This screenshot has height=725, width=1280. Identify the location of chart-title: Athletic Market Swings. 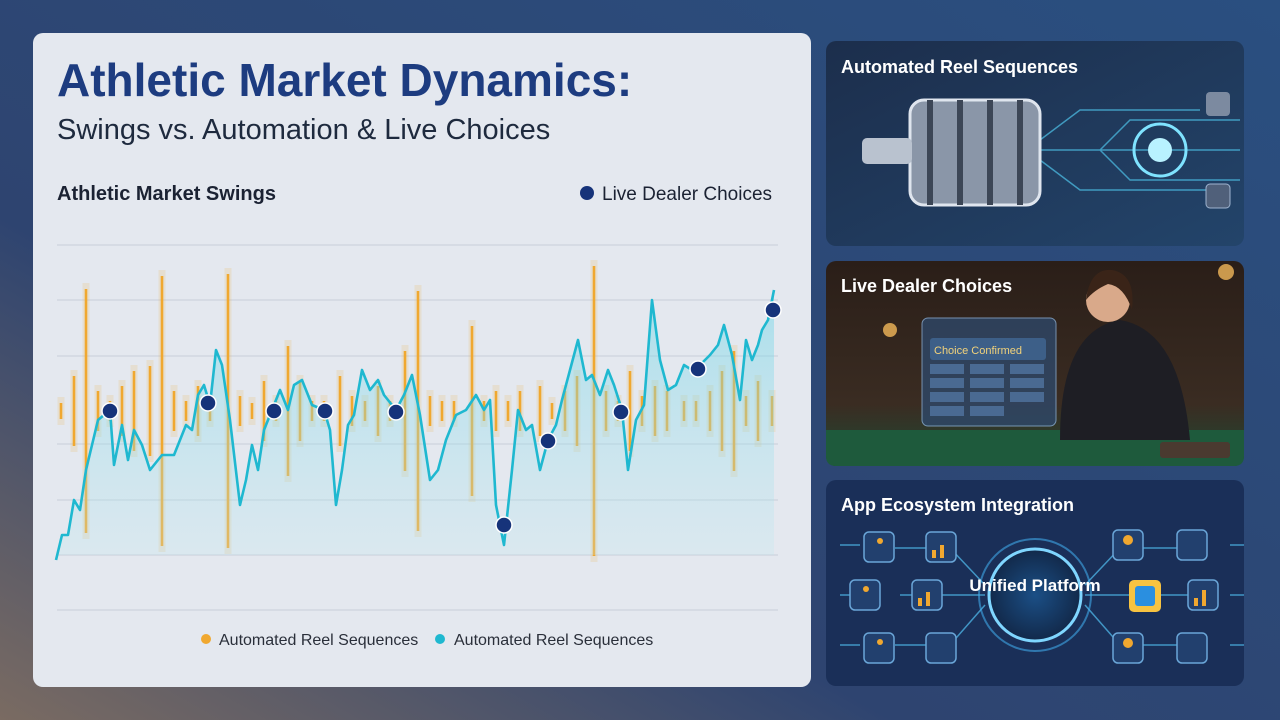
(166, 194).